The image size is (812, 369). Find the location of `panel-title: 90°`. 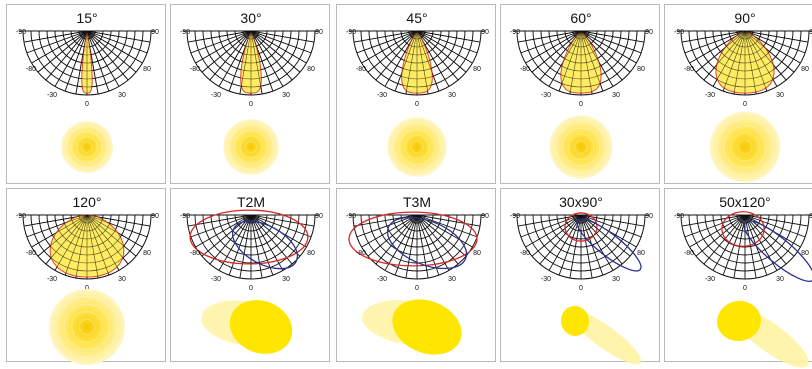

panel-title: 90° is located at coordinates (744, 18).